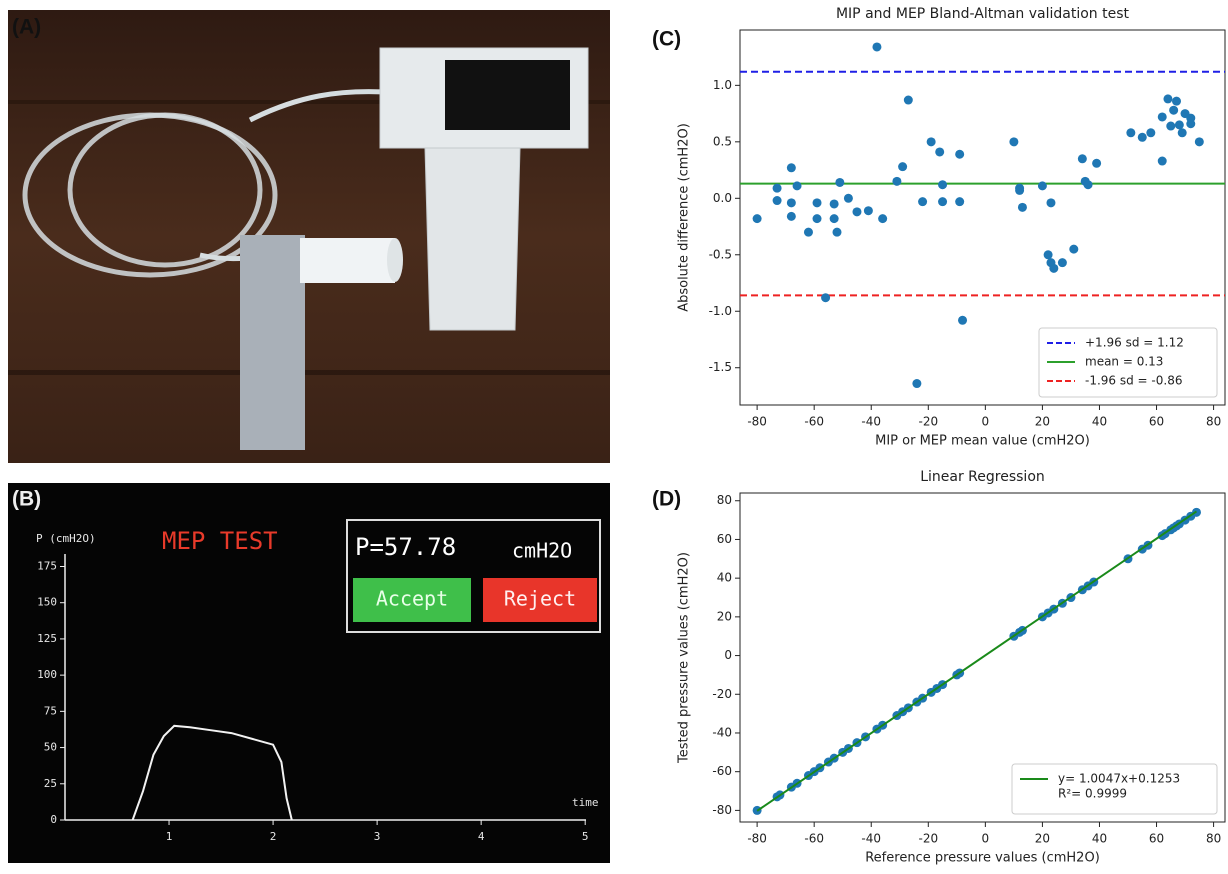 Image resolution: width=1228 pixels, height=874 pixels. Describe the element at coordinates (757, 839) in the screenshot. I see `x-tick-label: -80` at that location.